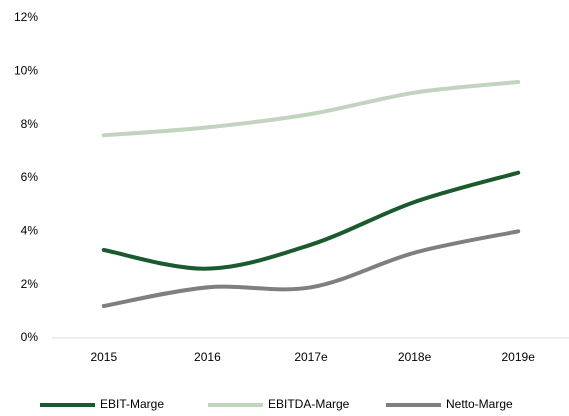 Image resolution: width=569 pixels, height=416 pixels. I want to click on y-tick-label: 6%, so click(30, 177).